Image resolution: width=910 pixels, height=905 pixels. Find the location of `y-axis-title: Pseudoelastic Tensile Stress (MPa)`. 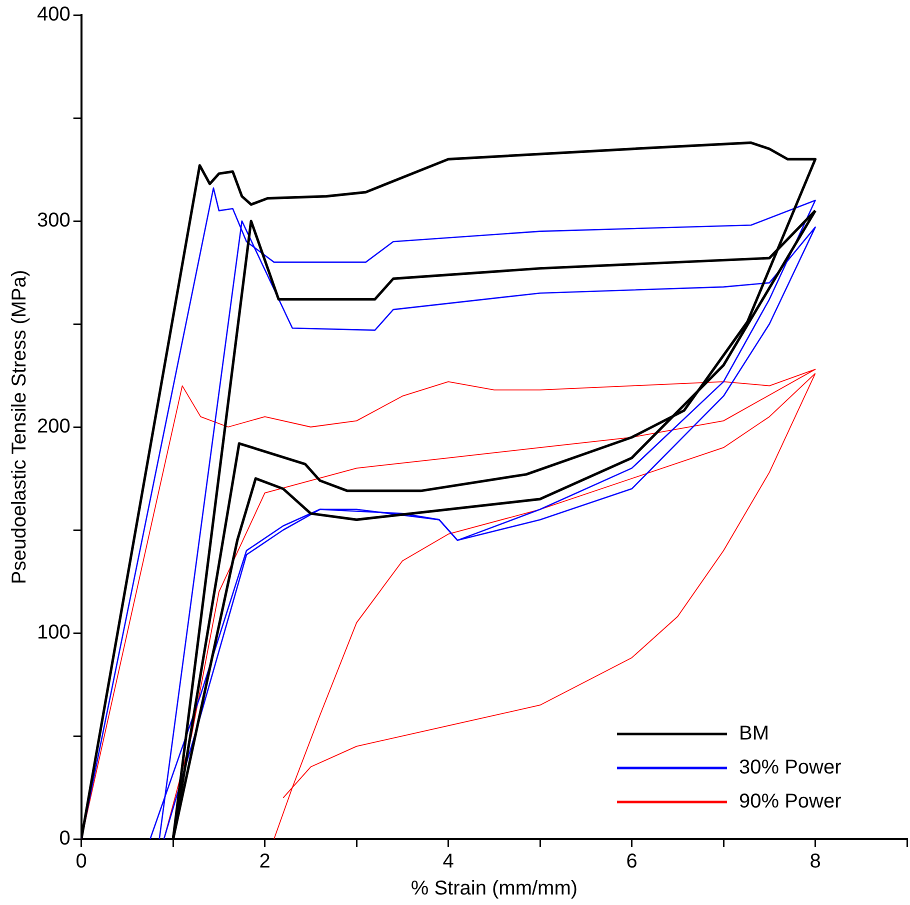

y-axis-title: Pseudoelastic Tensile Stress (MPa) is located at coordinates (19, 427).